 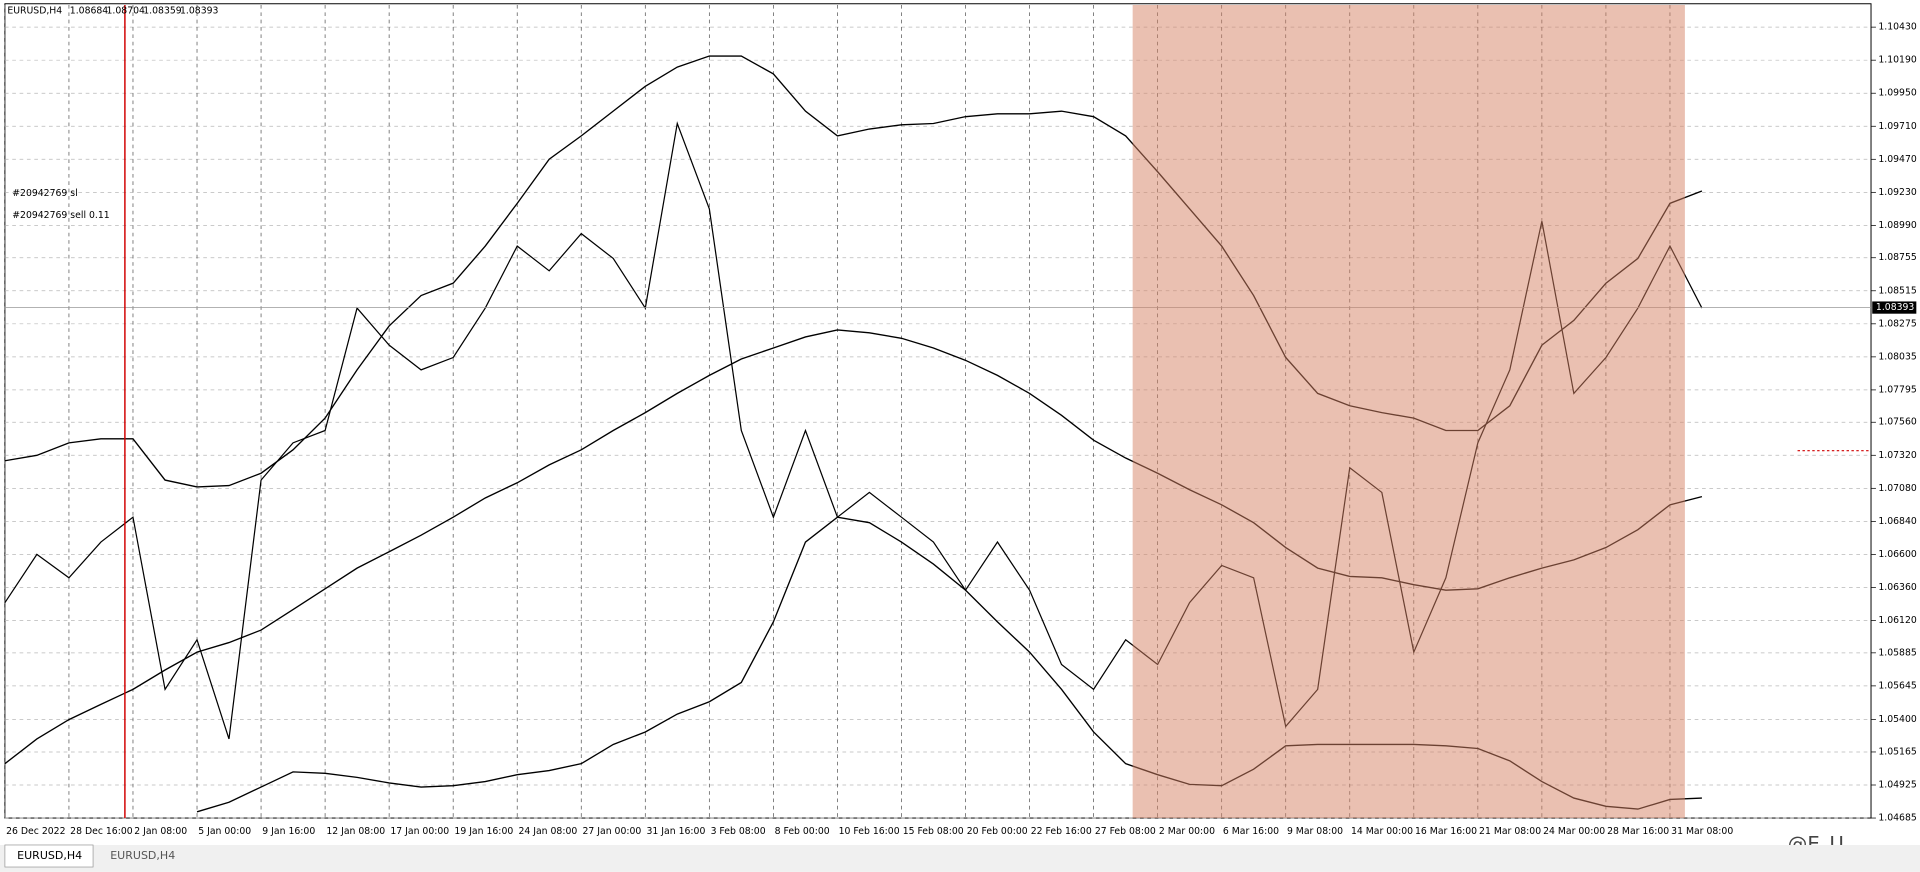 I want to click on x-tick-label: 22 Feb 16:00, so click(x=1061, y=831).